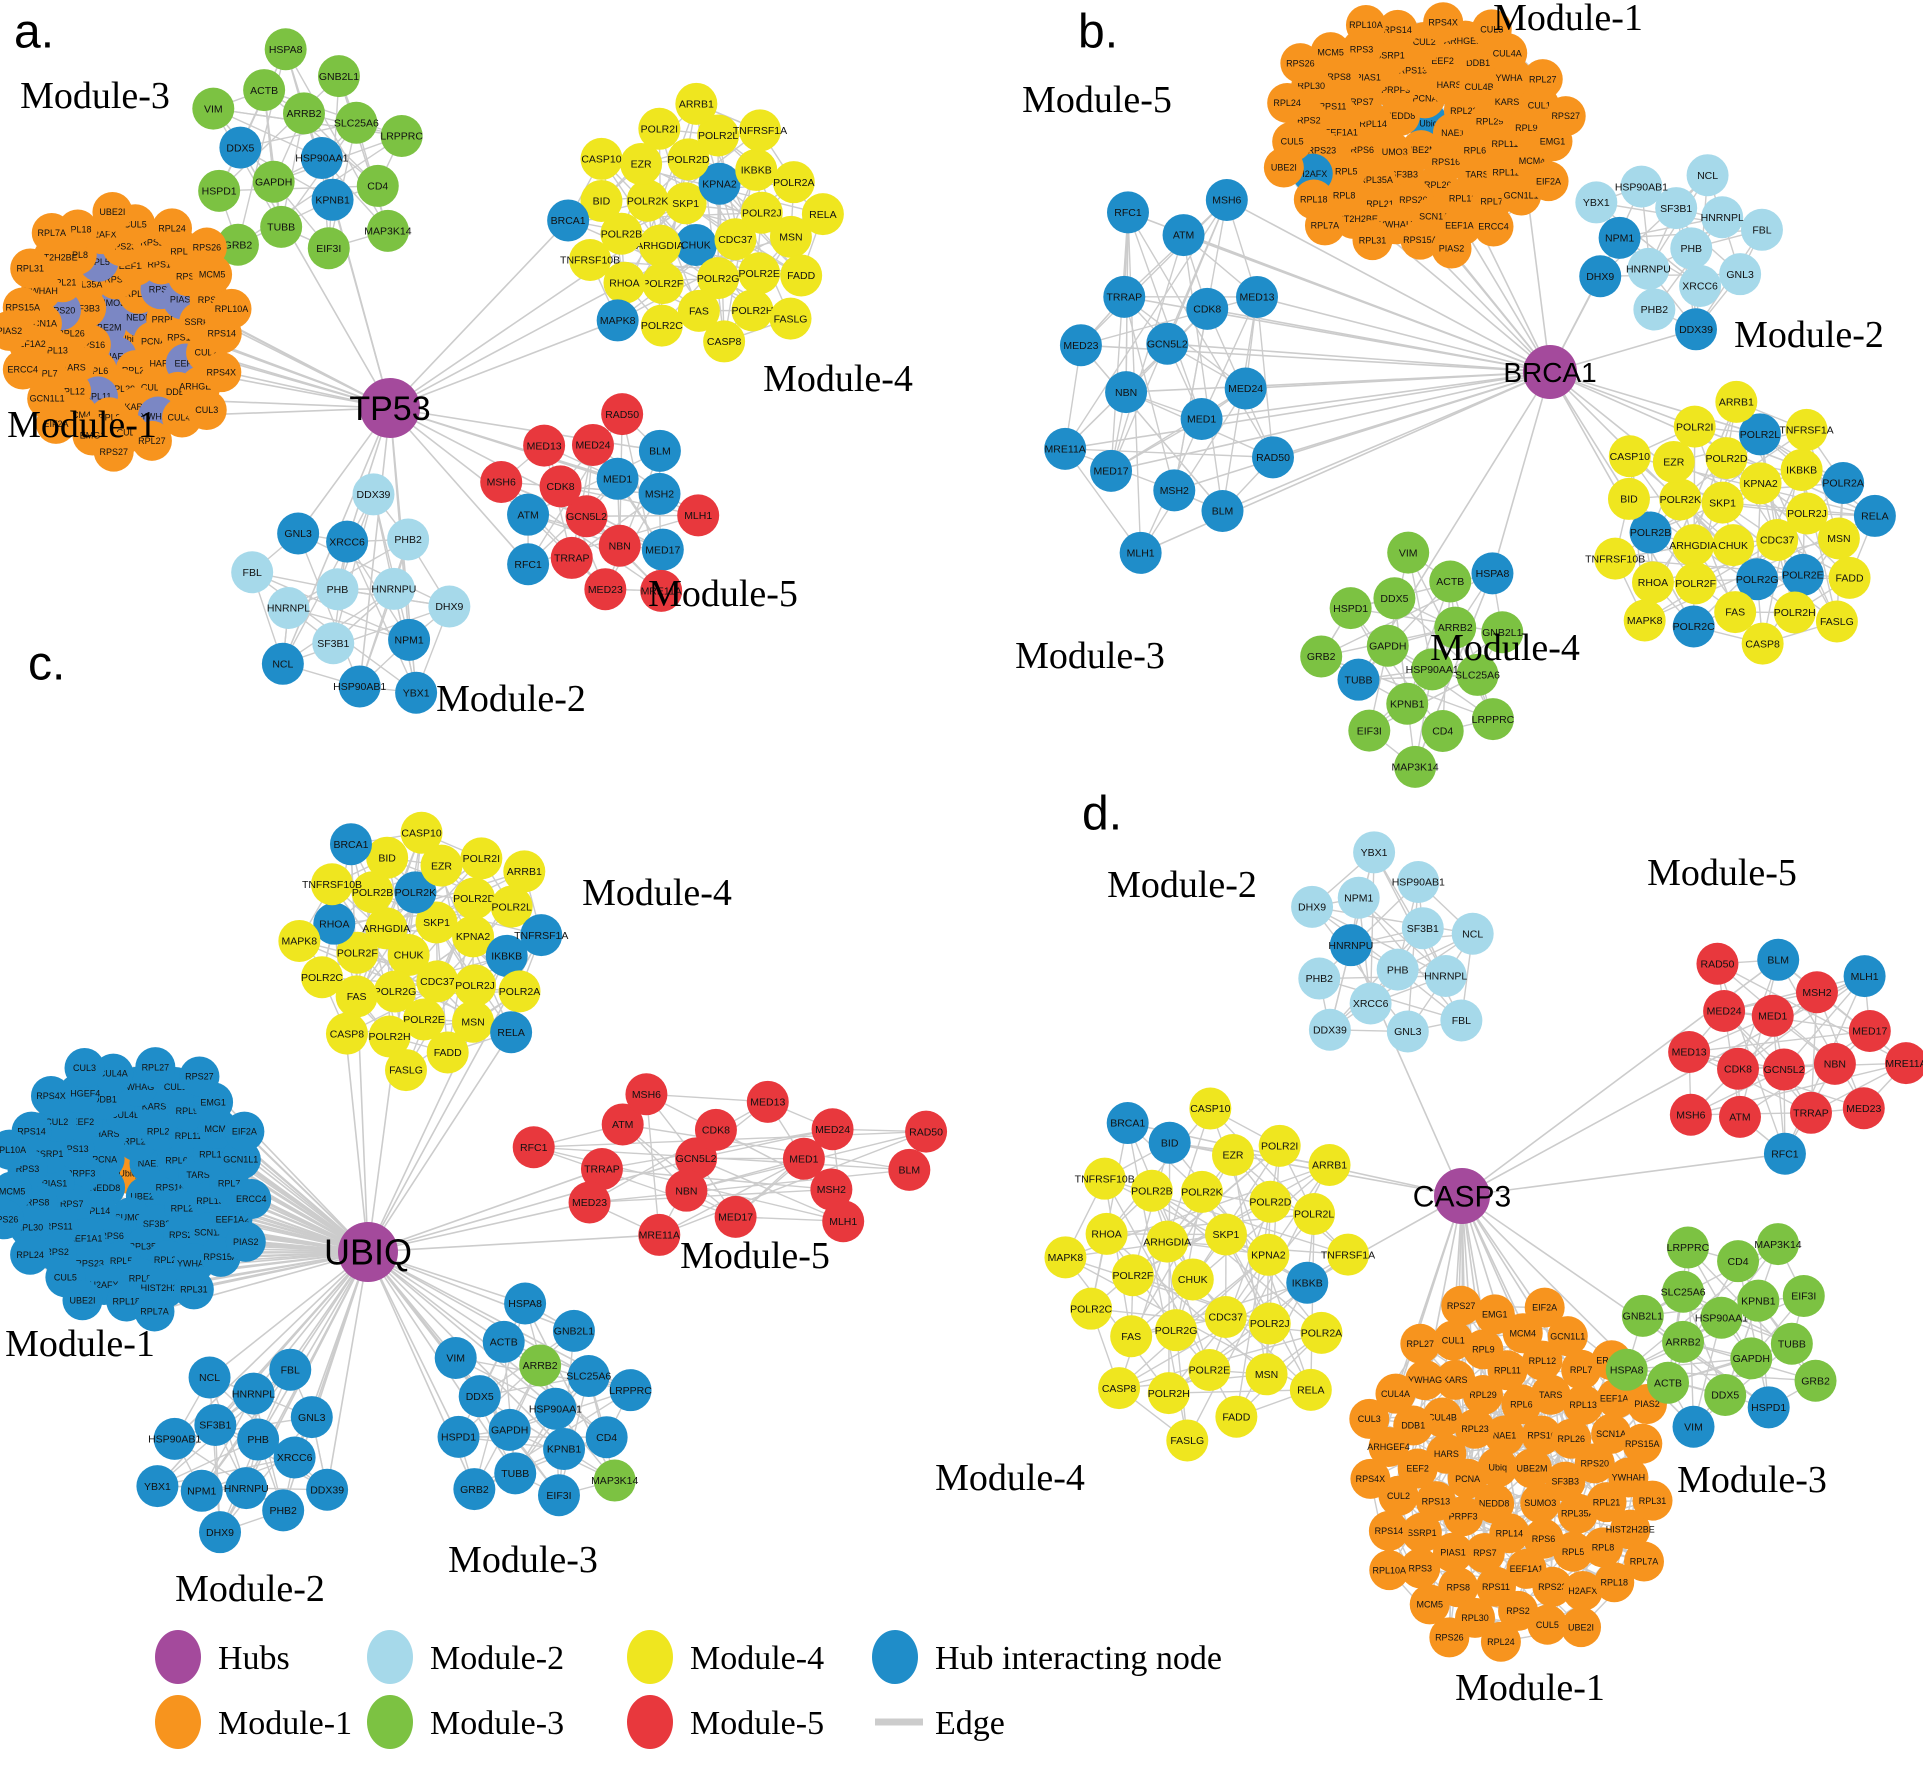 The height and width of the screenshot is (1775, 1923). What do you see at coordinates (1476, 175) in the screenshot?
I see `node-label-TARS: TARS` at bounding box center [1476, 175].